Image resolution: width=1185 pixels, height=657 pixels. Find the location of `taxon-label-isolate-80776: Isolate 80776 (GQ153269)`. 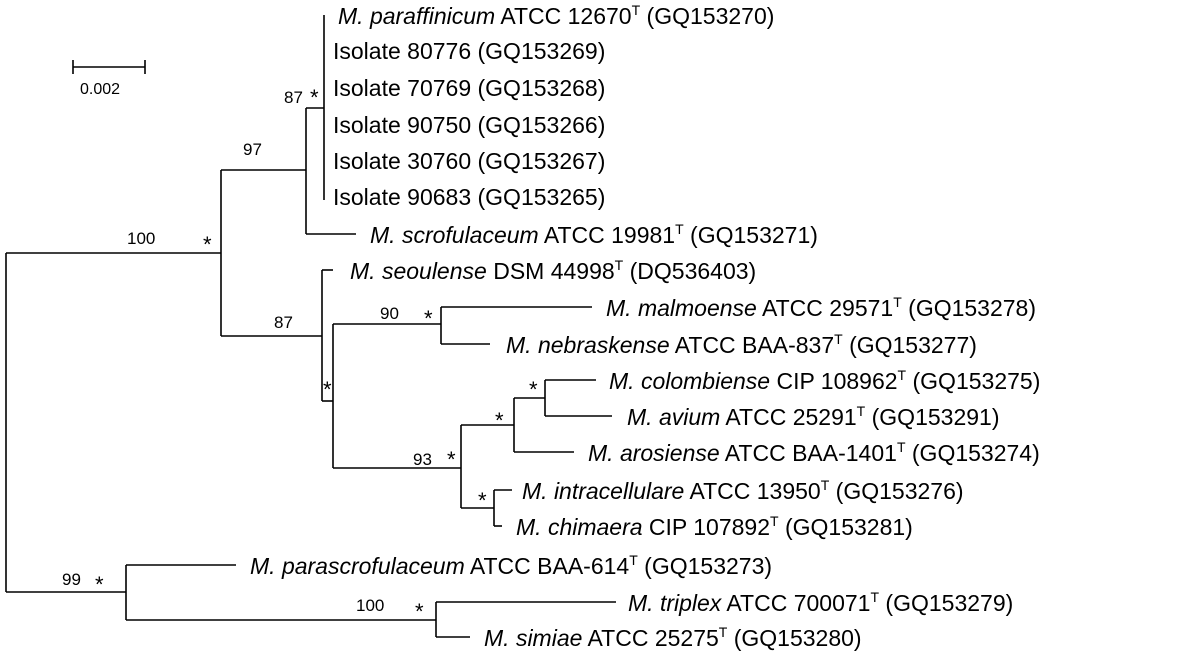

taxon-label-isolate-80776: Isolate 80776 (GQ153269) is located at coordinates (469, 51).